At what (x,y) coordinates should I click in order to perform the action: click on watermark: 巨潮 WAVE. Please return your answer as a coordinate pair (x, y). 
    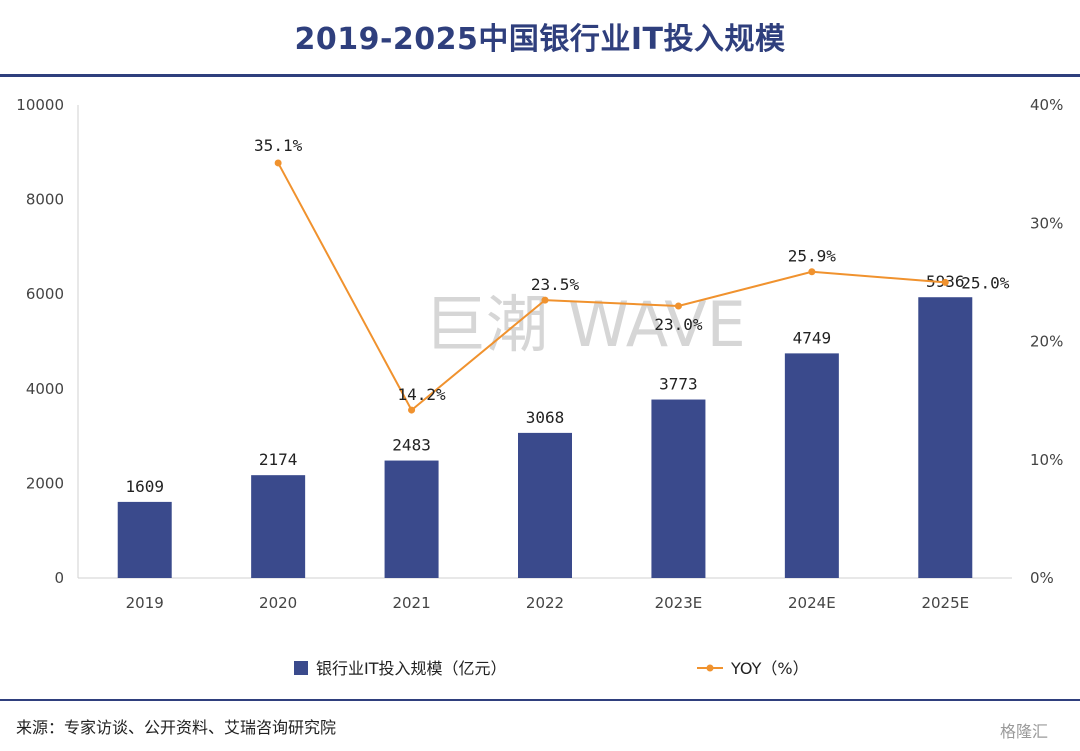
    Looking at the image, I should click on (585, 324).